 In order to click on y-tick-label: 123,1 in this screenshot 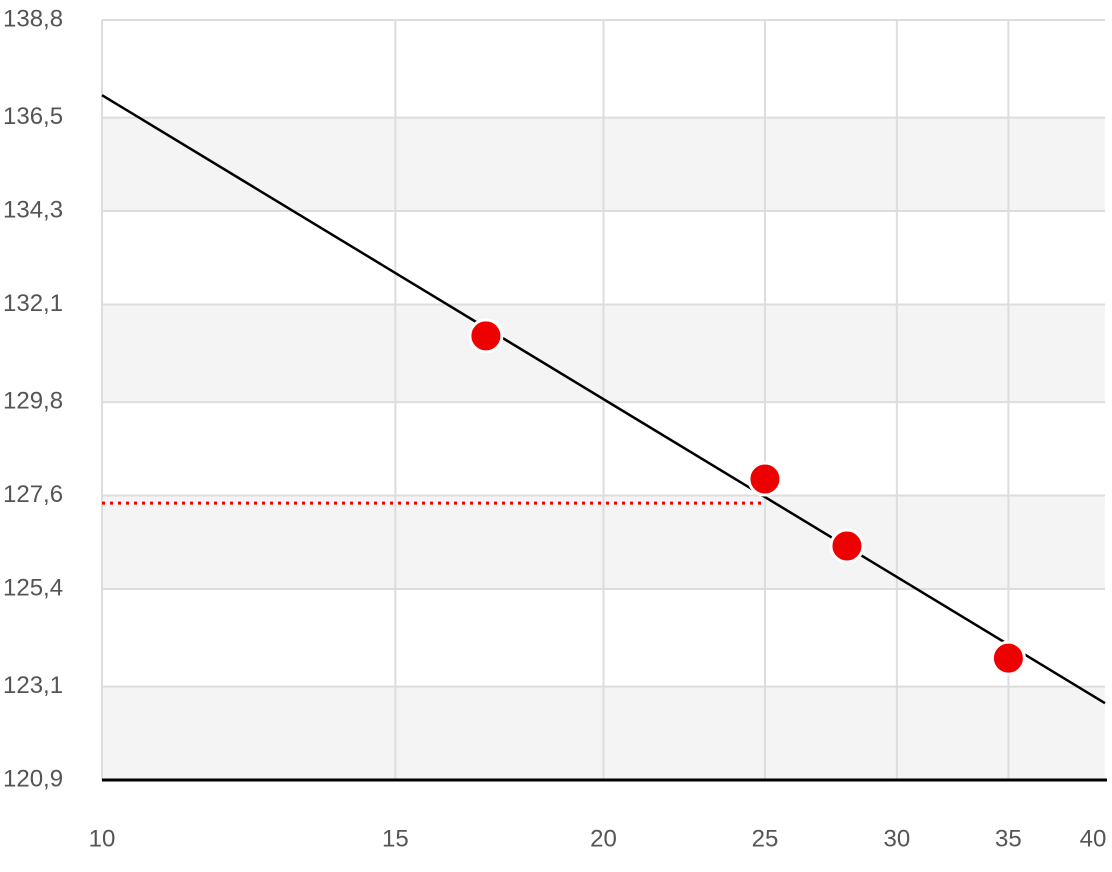, I will do `click(33, 685)`.